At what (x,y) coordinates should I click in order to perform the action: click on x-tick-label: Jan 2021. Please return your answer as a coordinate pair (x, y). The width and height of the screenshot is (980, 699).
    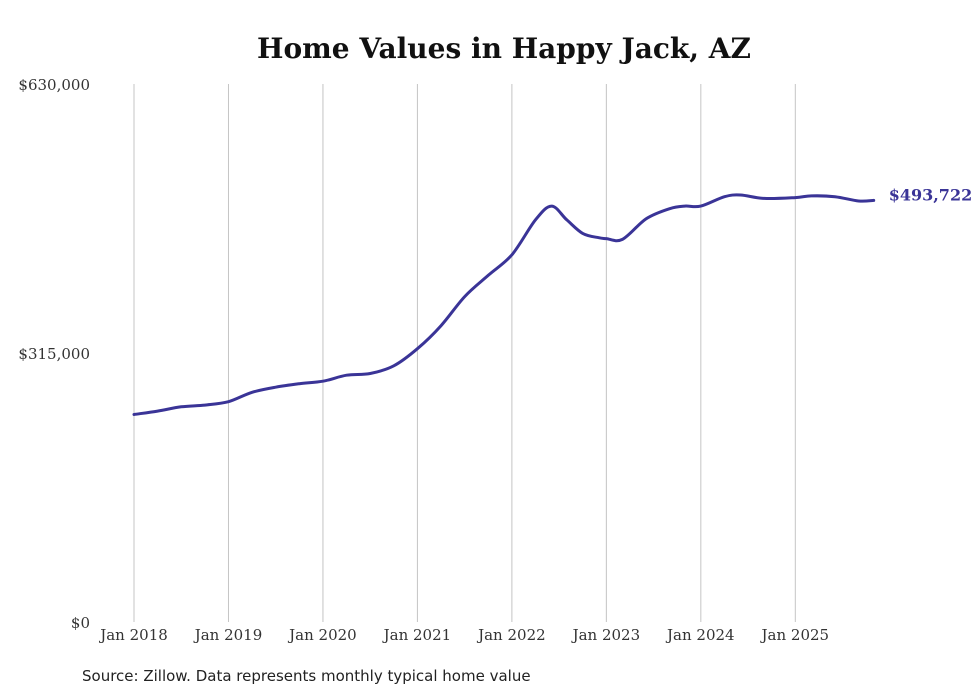
    Looking at the image, I should click on (417, 635).